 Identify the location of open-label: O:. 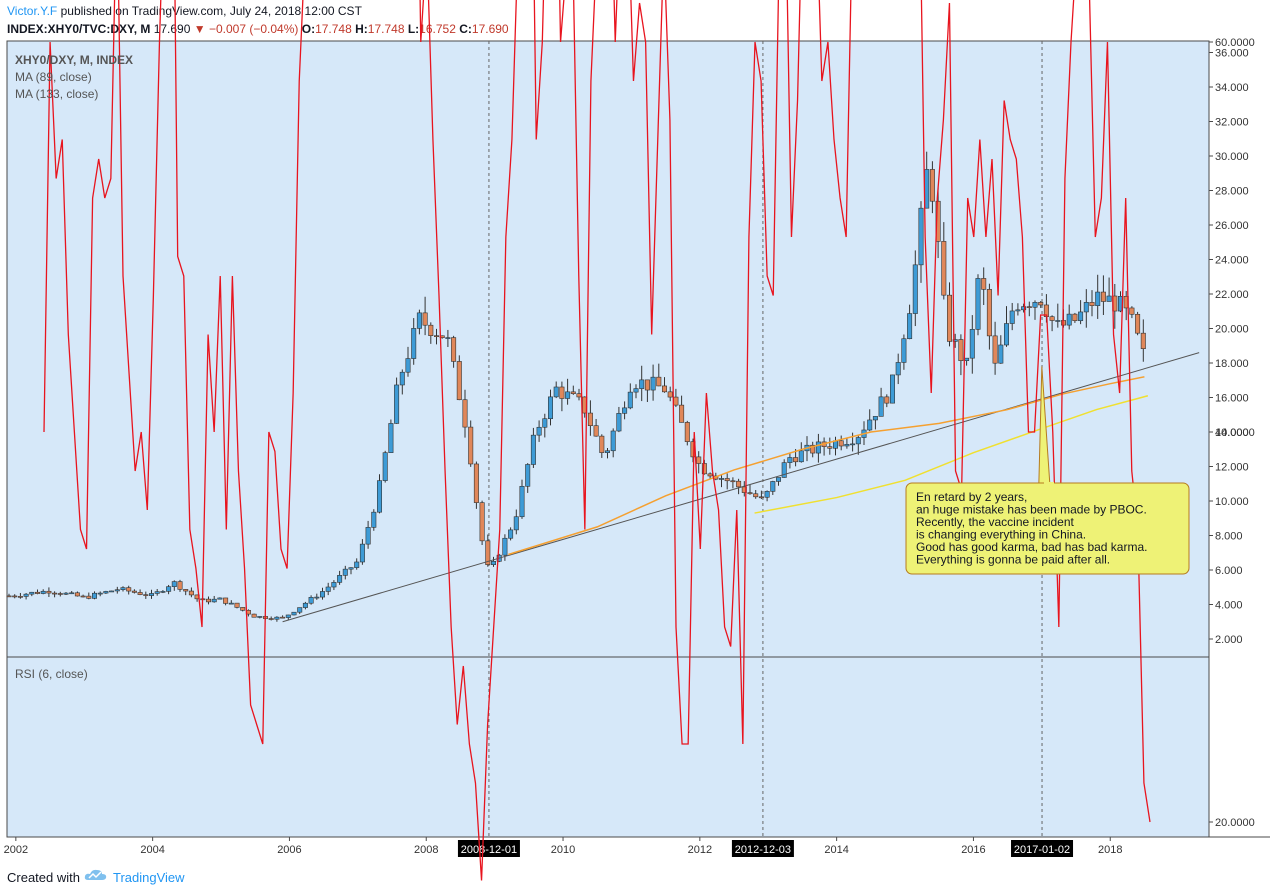
(308, 29).